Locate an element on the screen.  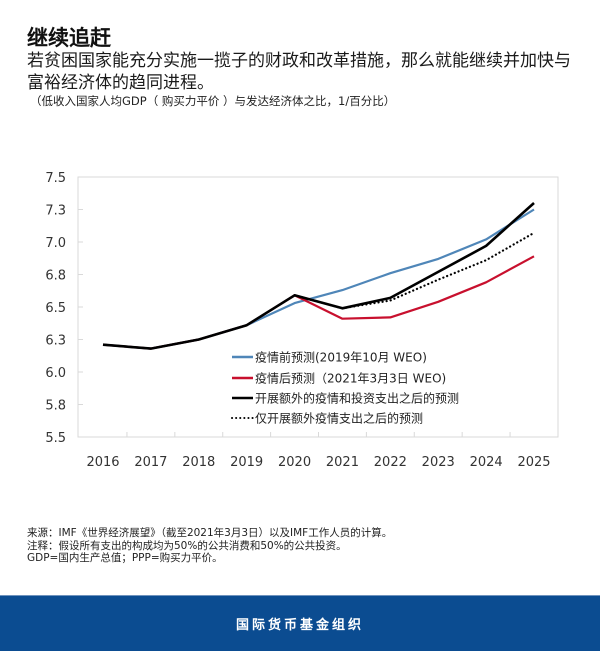
y-axis: 5.5 5.8 6.0 6.3 6.5 6.8 7.0 7.3 7.5 is located at coordinates (64, 308).